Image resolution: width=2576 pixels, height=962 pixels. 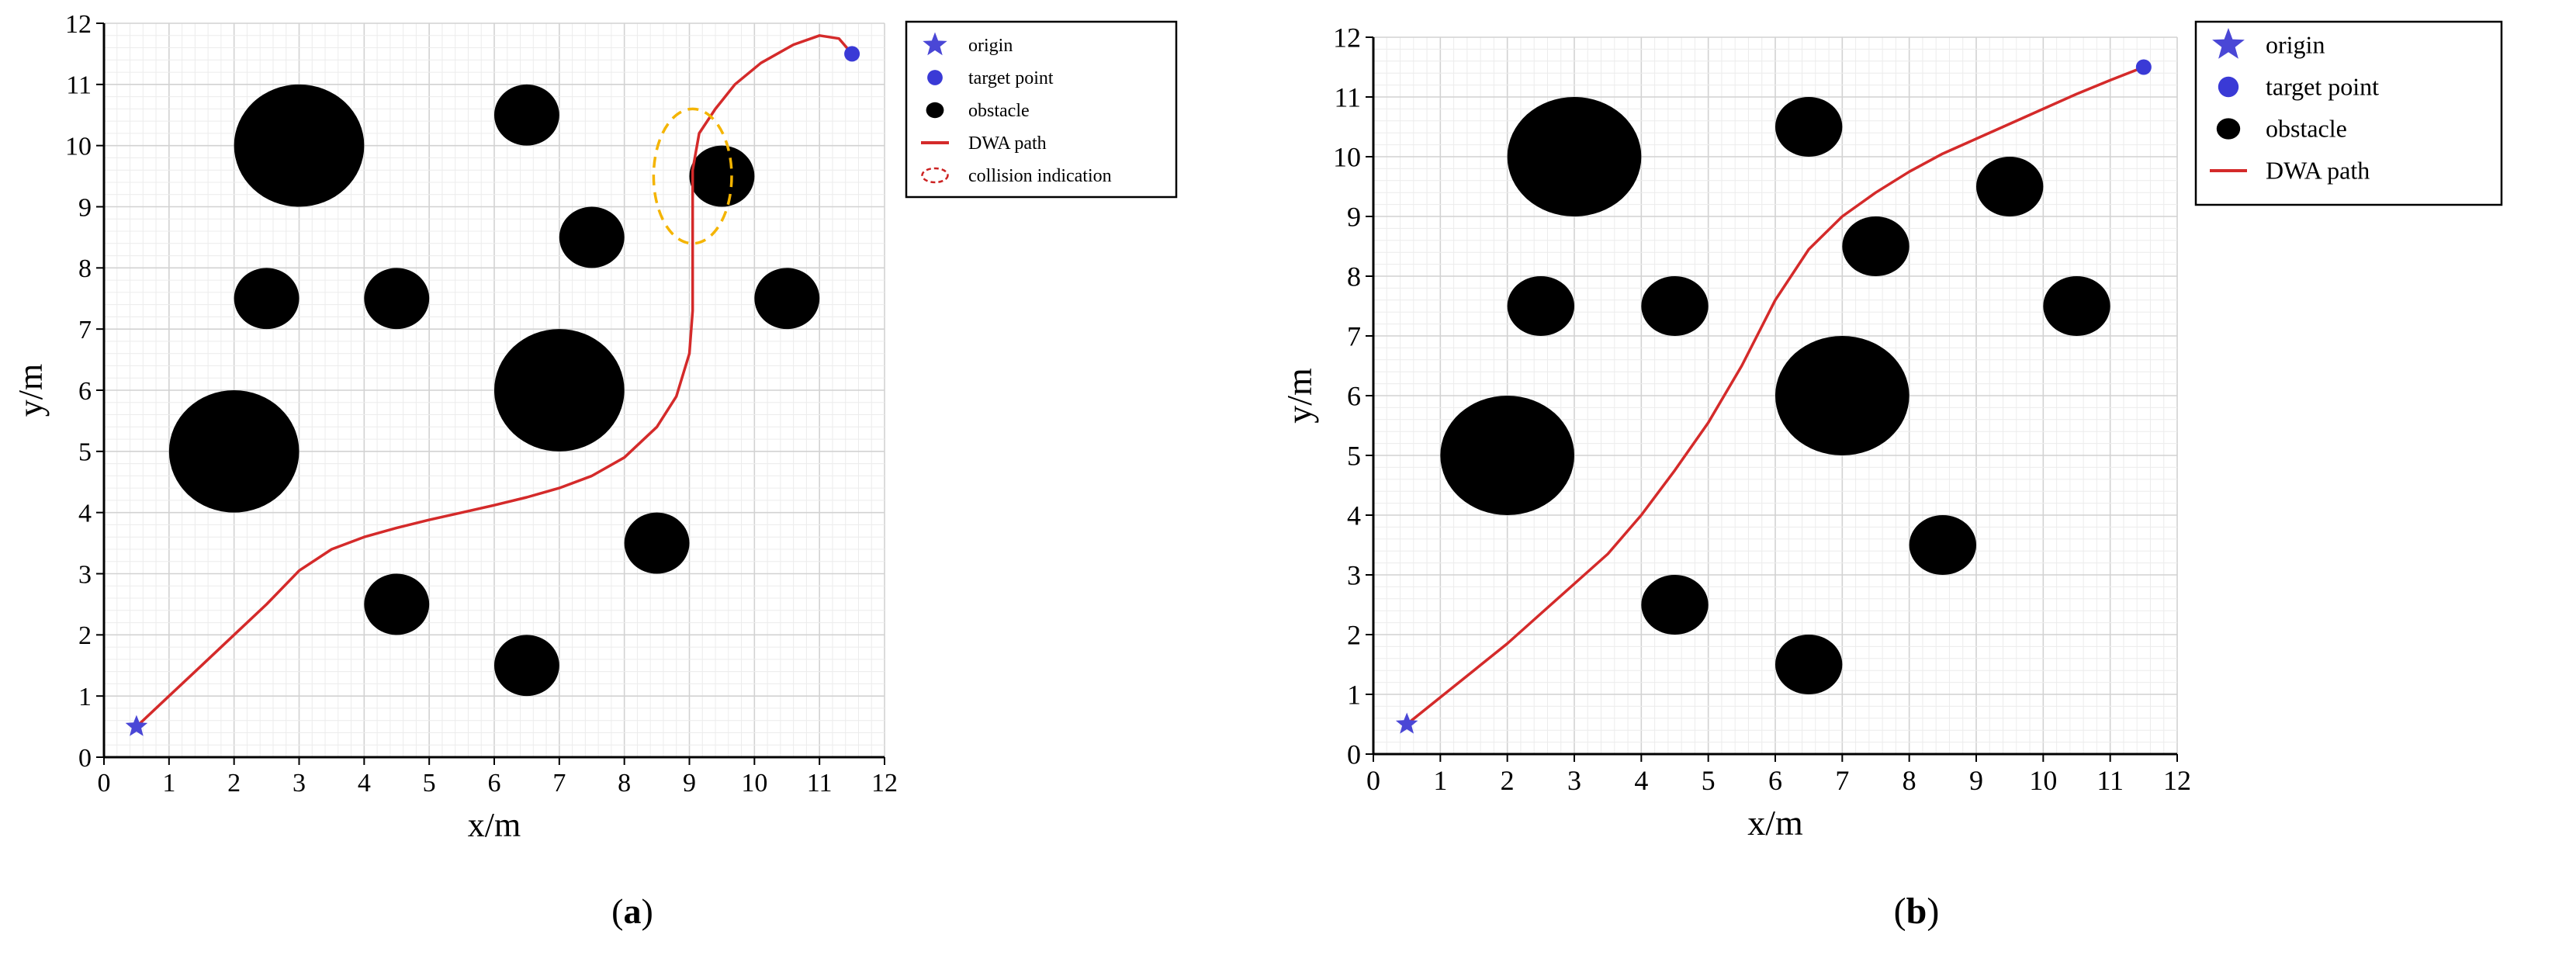 What do you see at coordinates (494, 825) in the screenshot?
I see `x-axis-title: x/m` at bounding box center [494, 825].